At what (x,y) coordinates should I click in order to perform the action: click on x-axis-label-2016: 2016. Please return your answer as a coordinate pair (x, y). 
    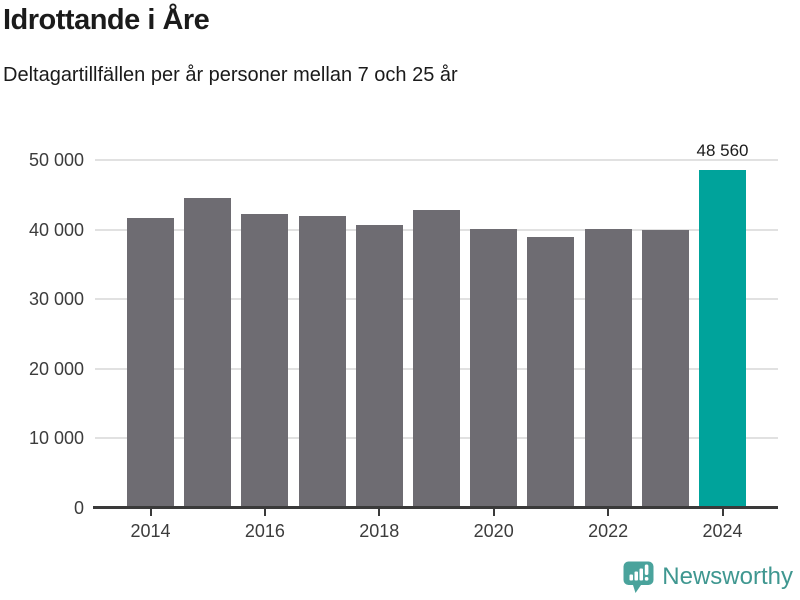
    Looking at the image, I should click on (264, 531).